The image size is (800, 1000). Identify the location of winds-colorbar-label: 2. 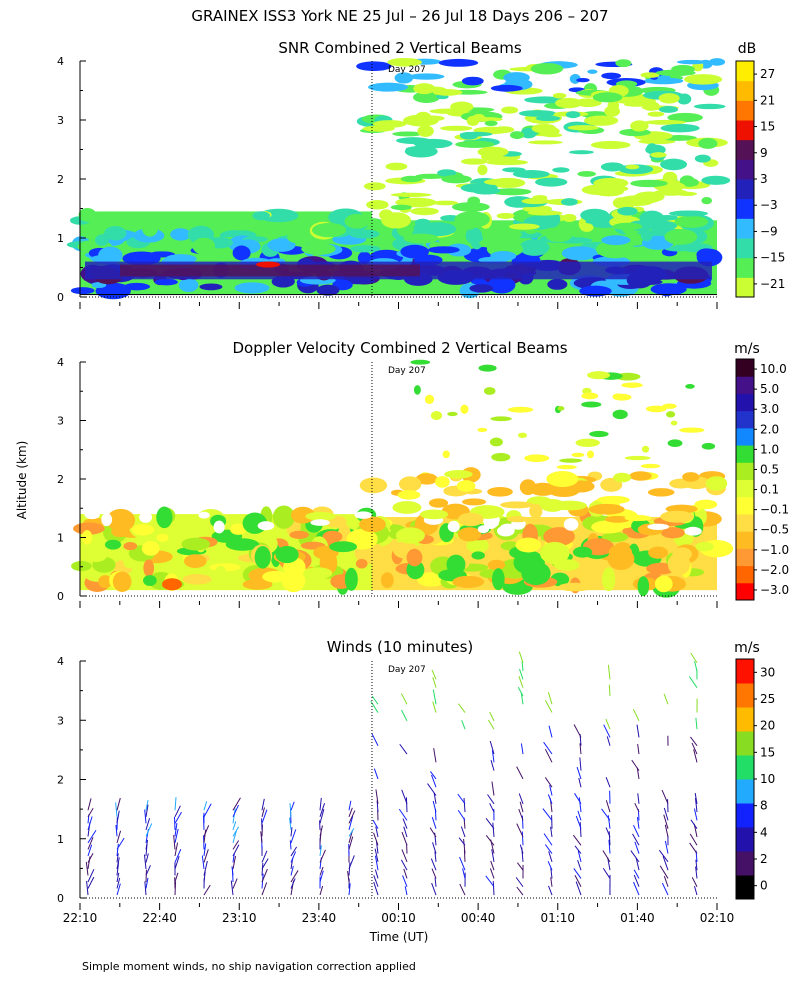
(764, 859).